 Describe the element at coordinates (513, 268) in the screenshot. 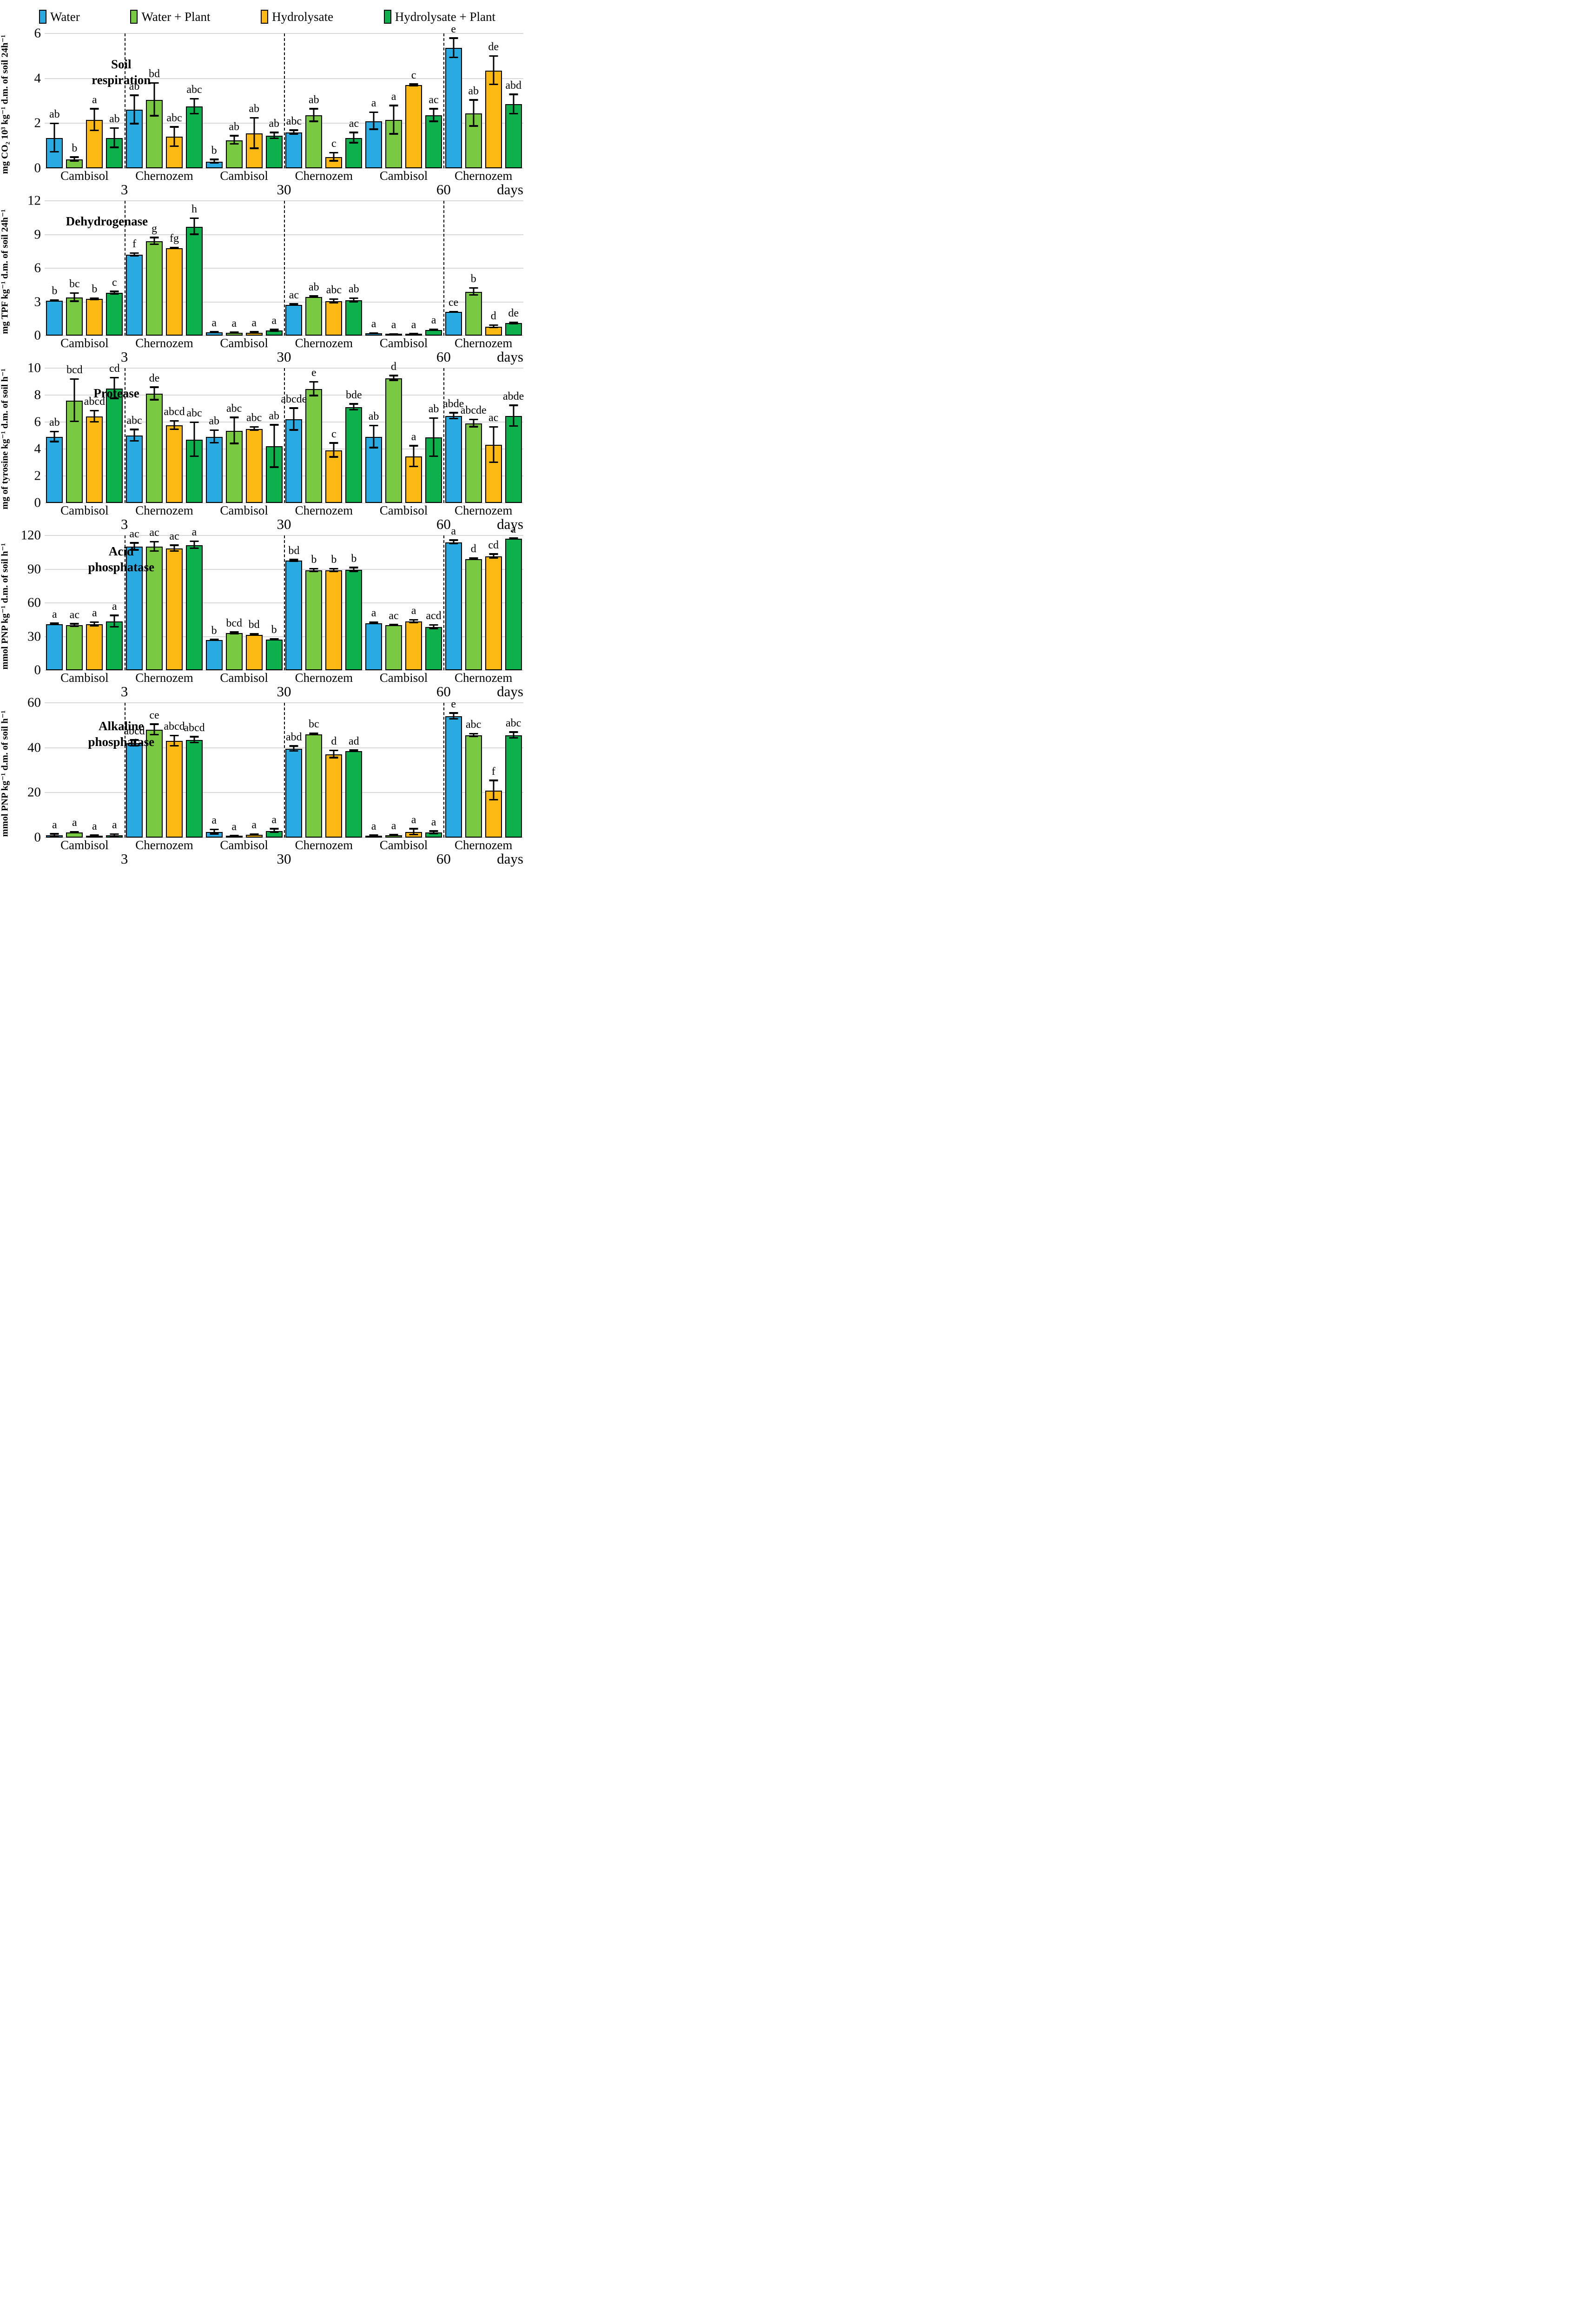

I see `bar-slot: de` at that location.